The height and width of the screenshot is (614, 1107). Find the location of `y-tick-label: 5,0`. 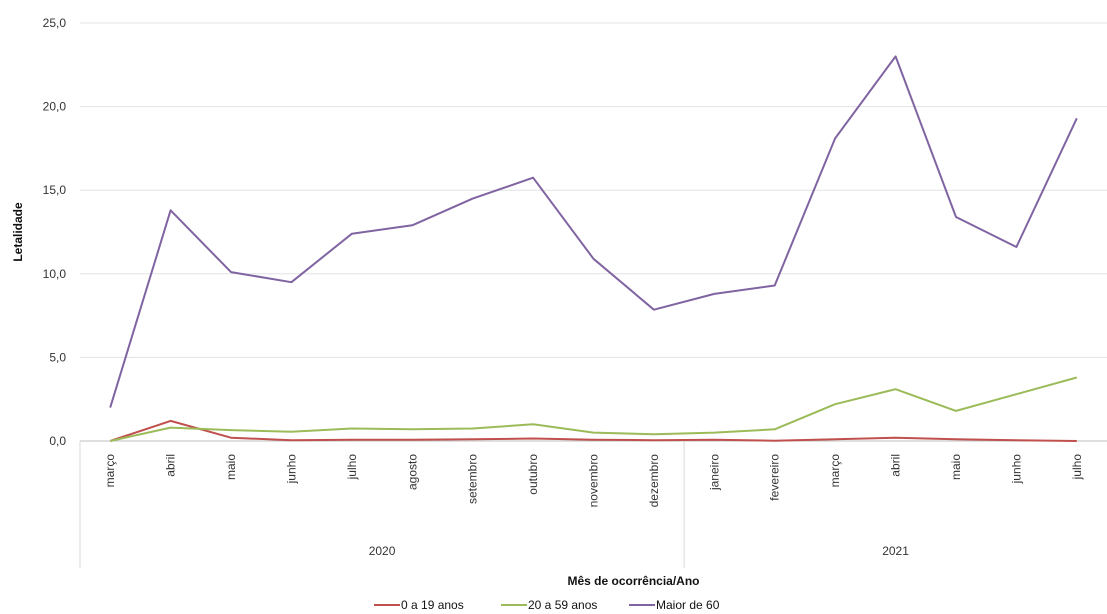

y-tick-label: 5,0 is located at coordinates (57, 357).